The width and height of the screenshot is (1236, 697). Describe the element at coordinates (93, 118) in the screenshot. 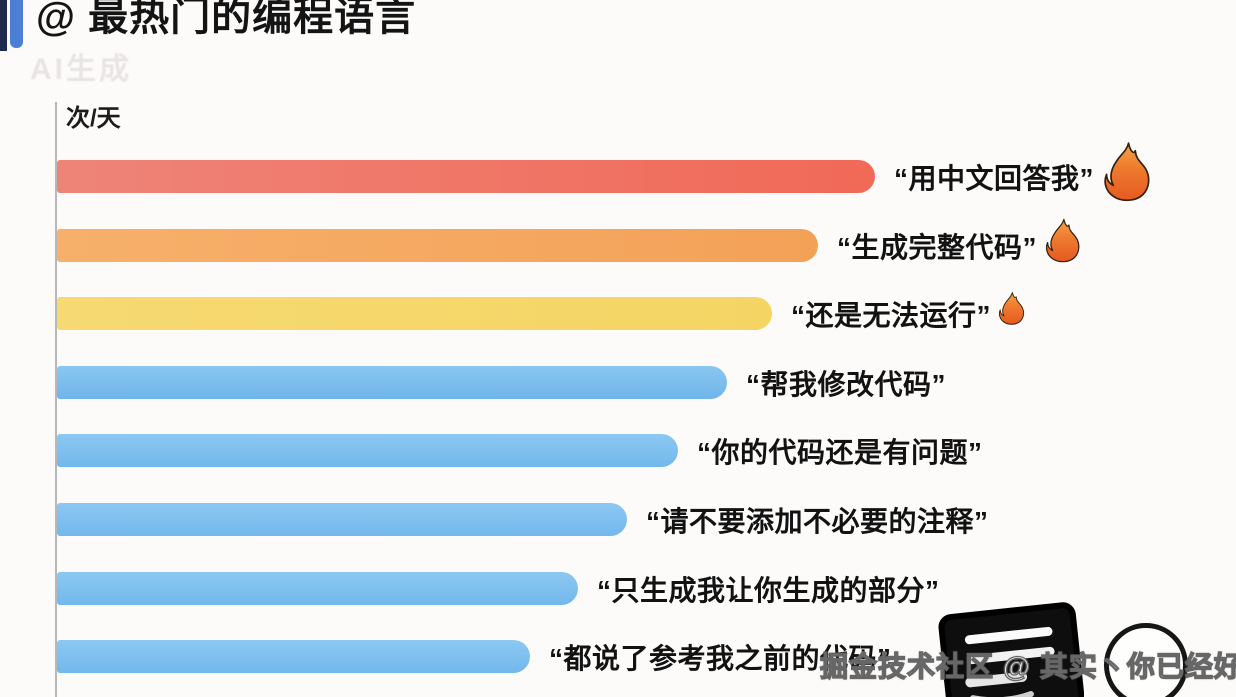

I see `axis-unit-label: 次/天` at that location.